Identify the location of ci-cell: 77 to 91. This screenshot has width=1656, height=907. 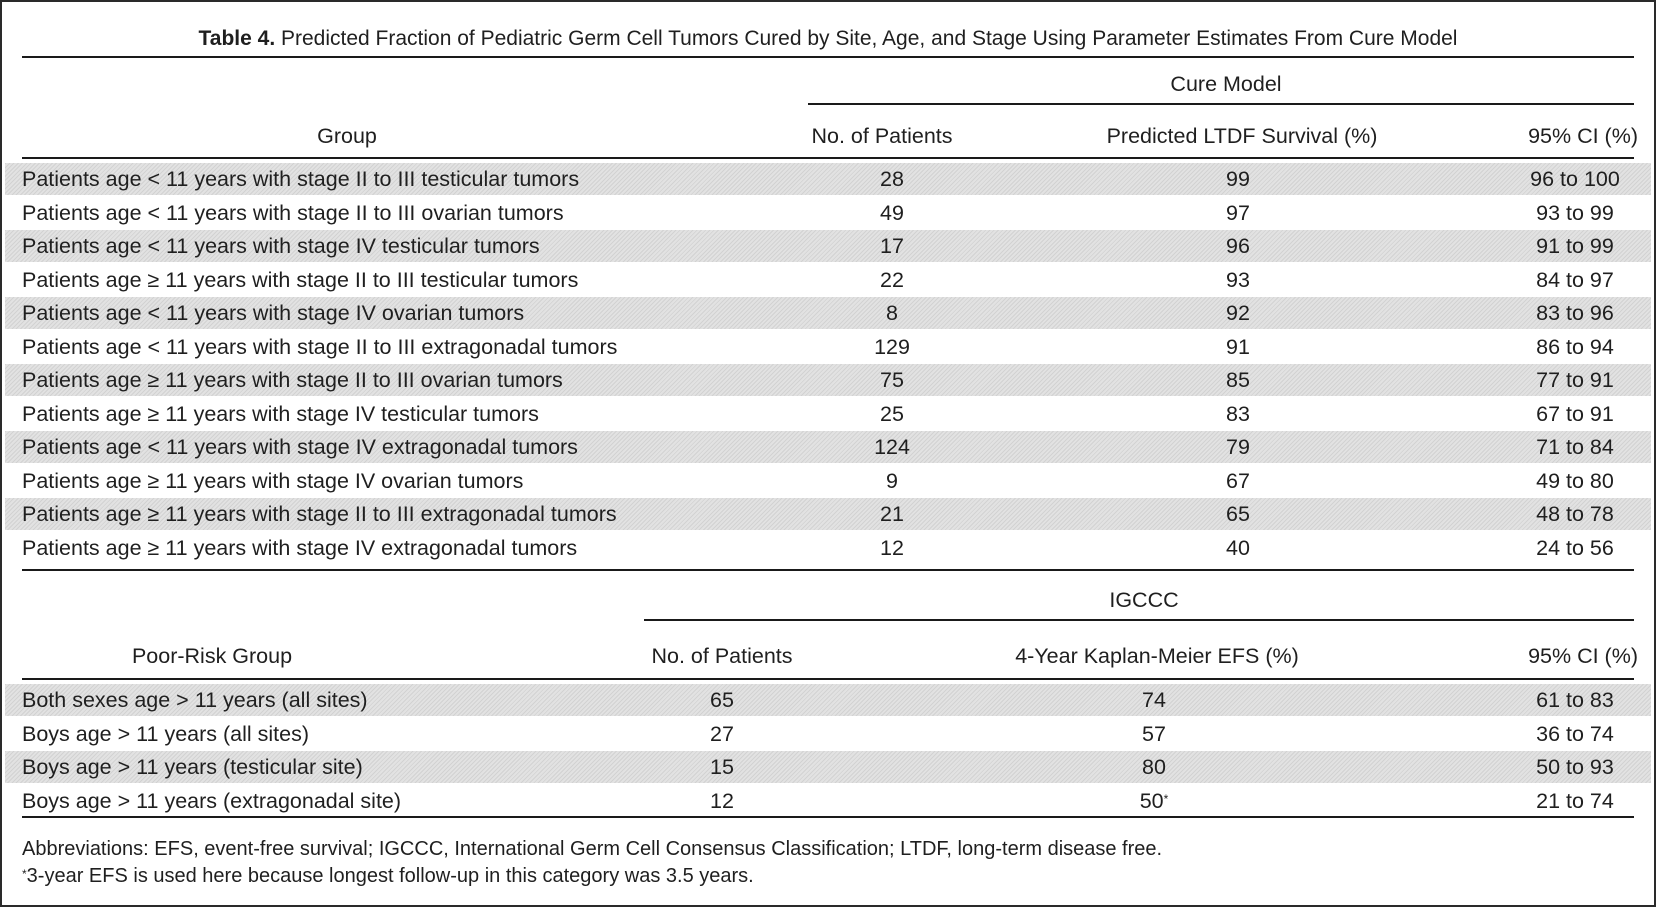
(1575, 380).